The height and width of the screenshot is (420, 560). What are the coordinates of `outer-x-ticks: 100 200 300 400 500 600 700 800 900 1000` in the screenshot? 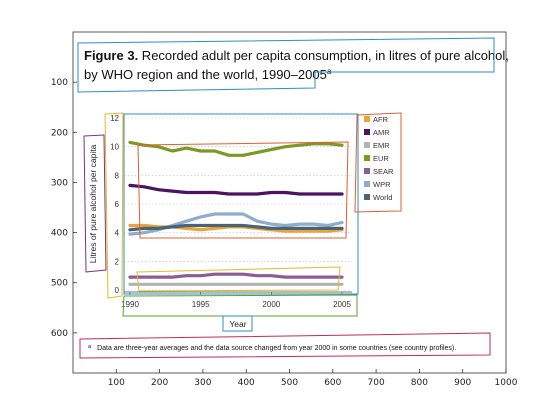 It's located at (313, 378).